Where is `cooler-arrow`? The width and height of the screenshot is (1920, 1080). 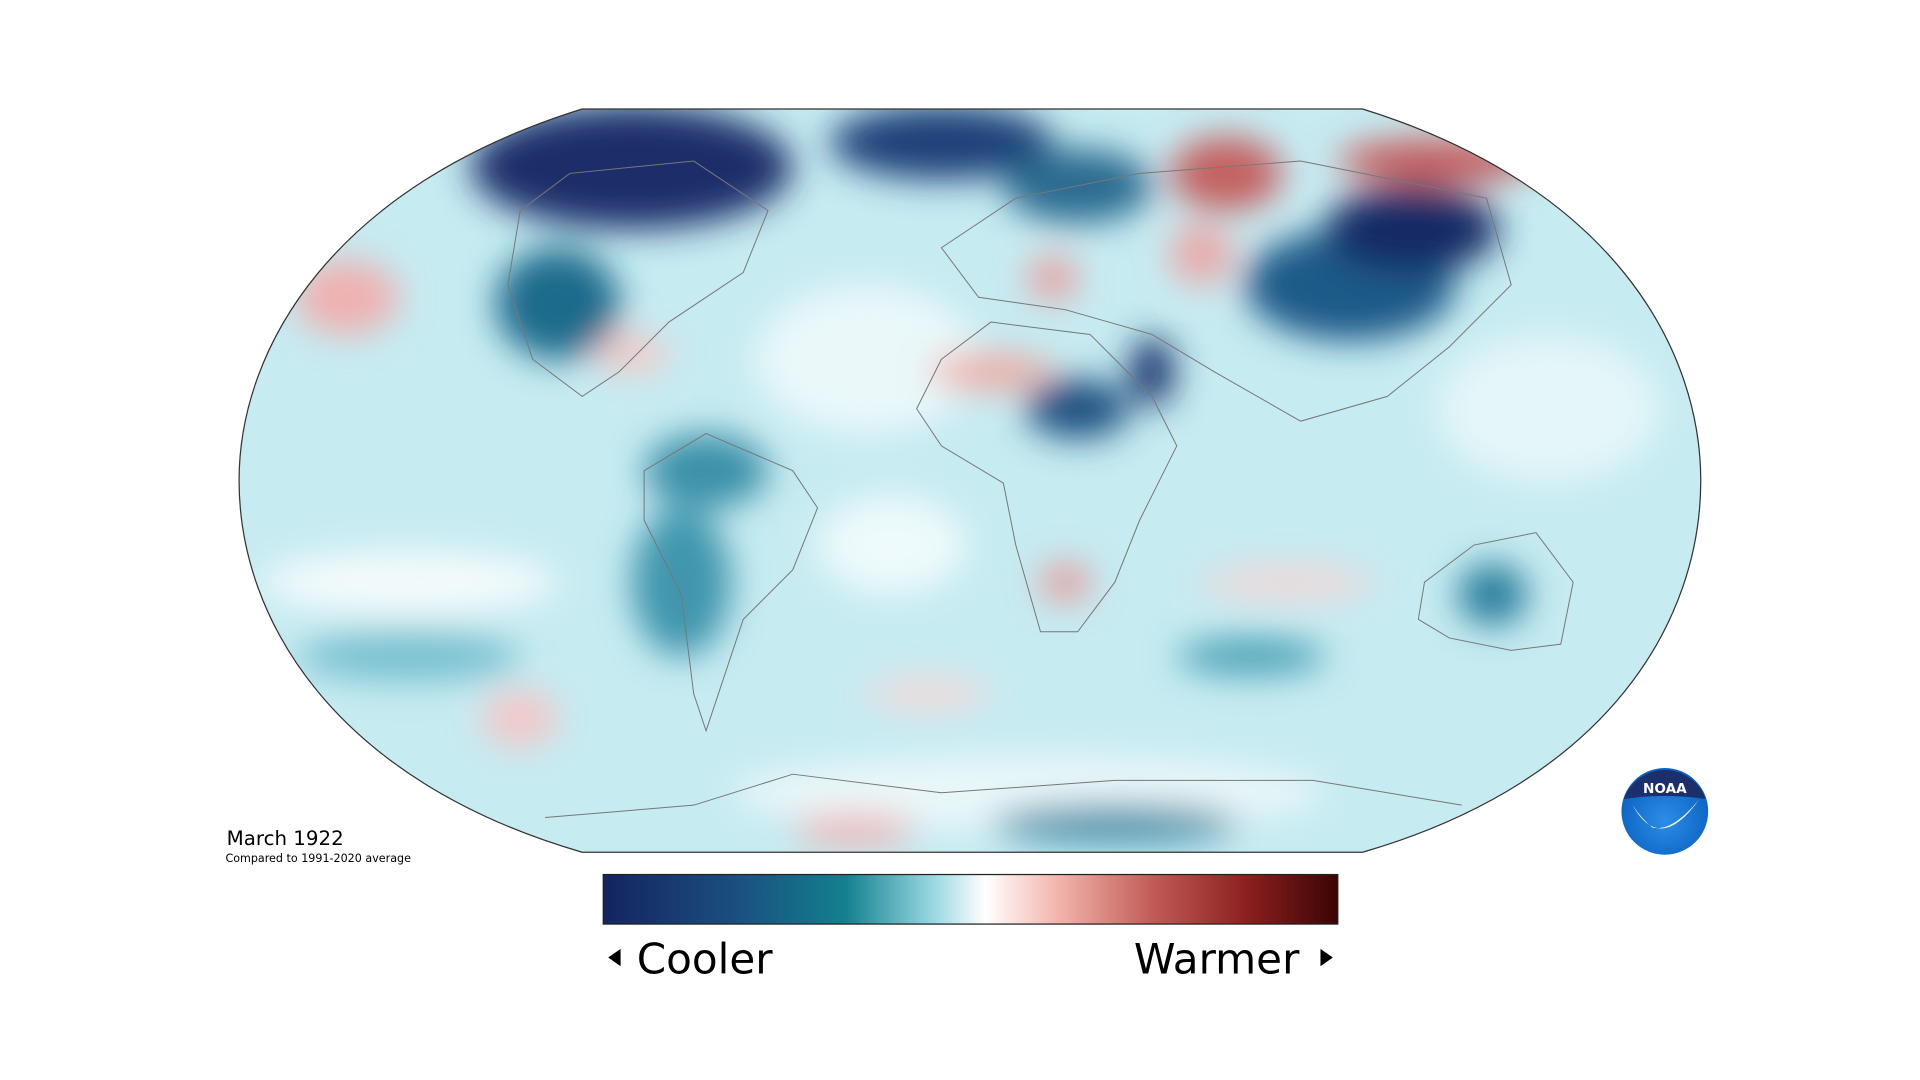 cooler-arrow is located at coordinates (614, 957).